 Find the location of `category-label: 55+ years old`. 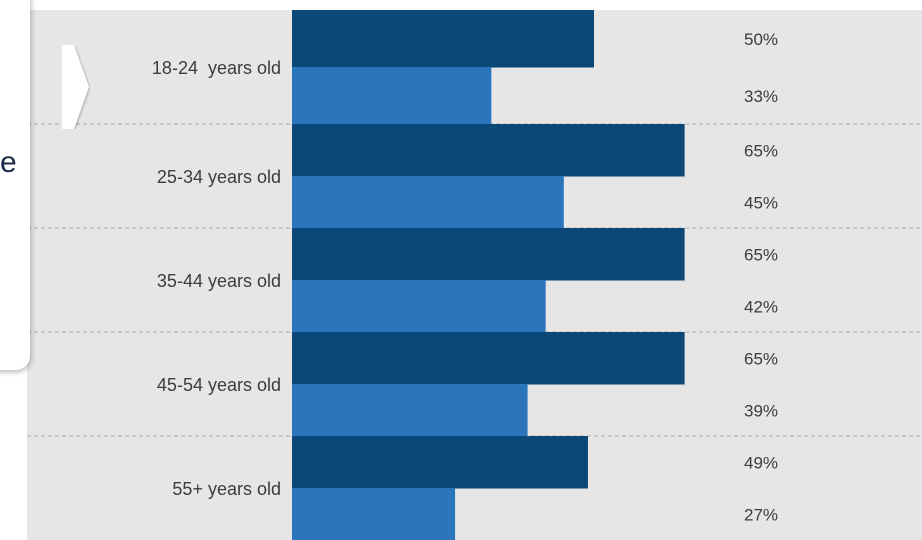

category-label: 55+ years old is located at coordinates (226, 489).